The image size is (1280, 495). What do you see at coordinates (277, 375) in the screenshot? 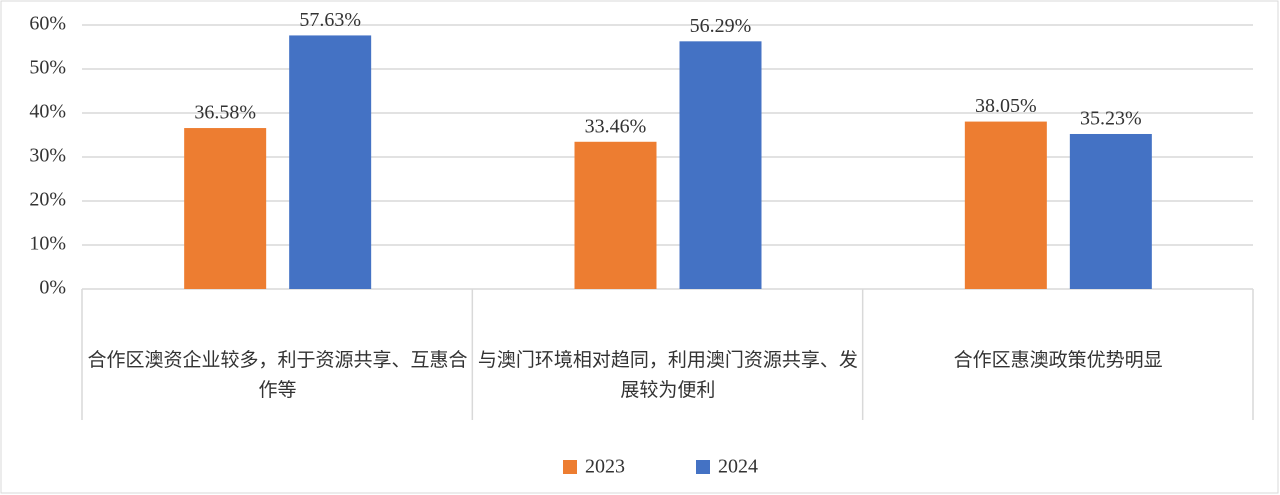
I see `x-tick-label: 合作区澳资企业较多，利于资源共享、互惠合作等` at bounding box center [277, 375].